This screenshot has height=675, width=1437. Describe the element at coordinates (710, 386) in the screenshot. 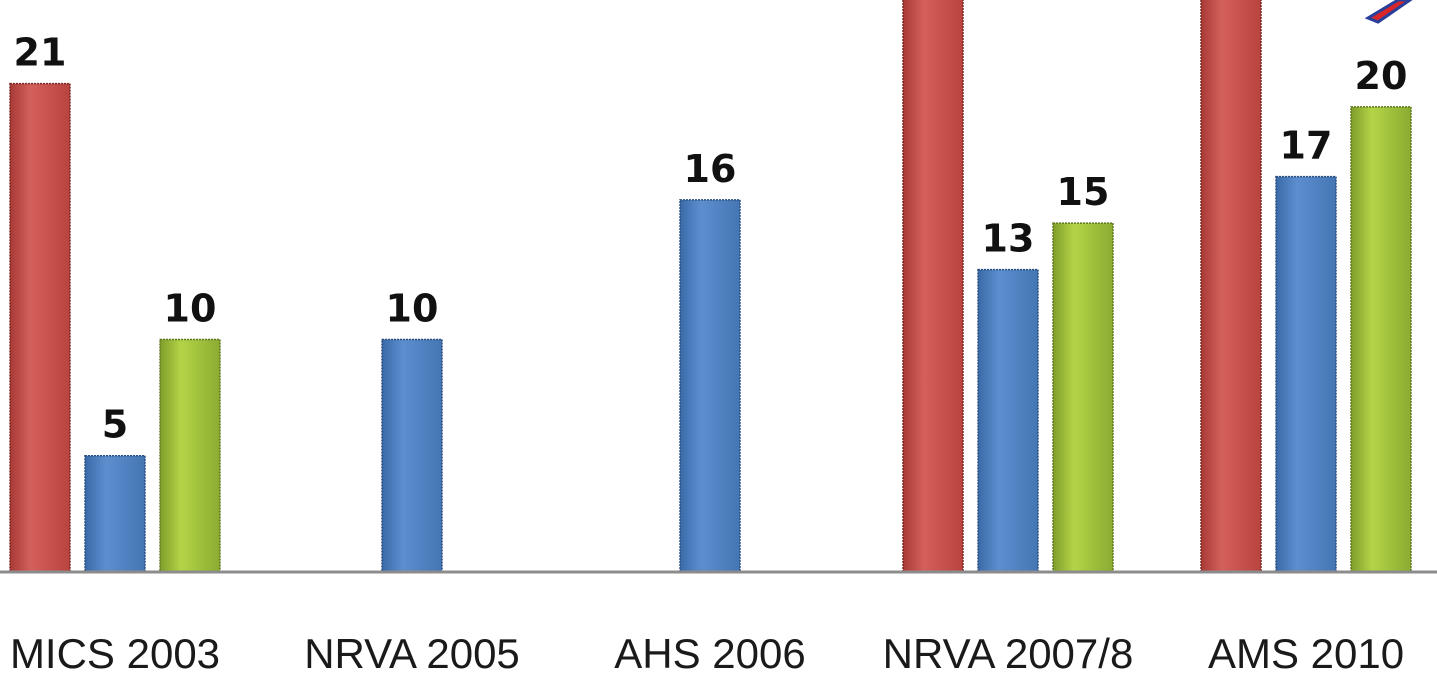

I see `bar-series2-ahs-2006` at that location.